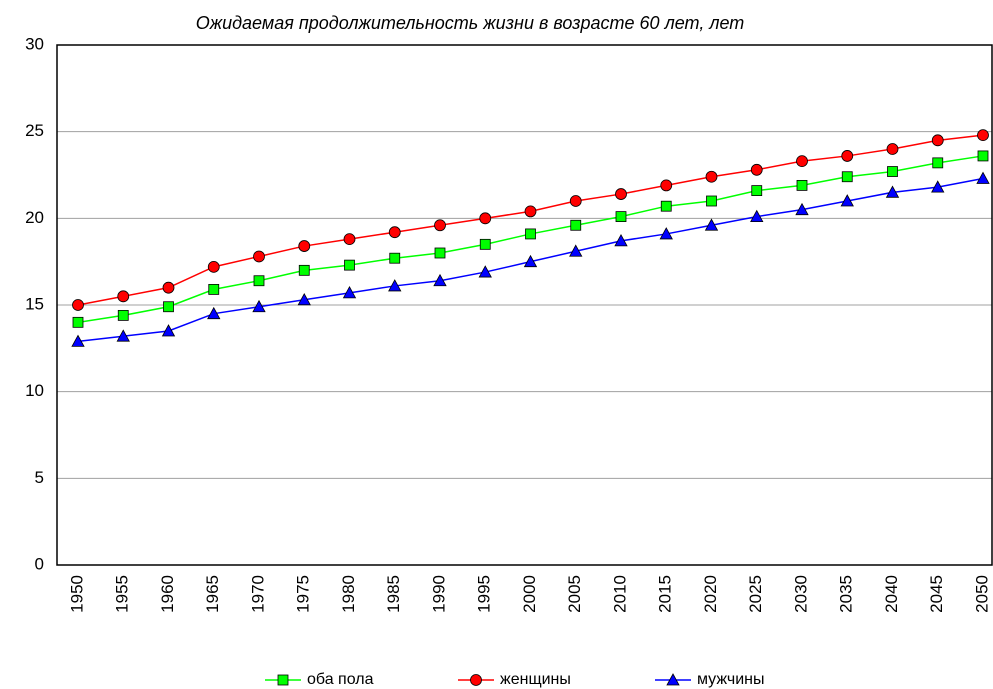  What do you see at coordinates (800, 594) in the screenshot?
I see `x-tick-label: 2030` at bounding box center [800, 594].